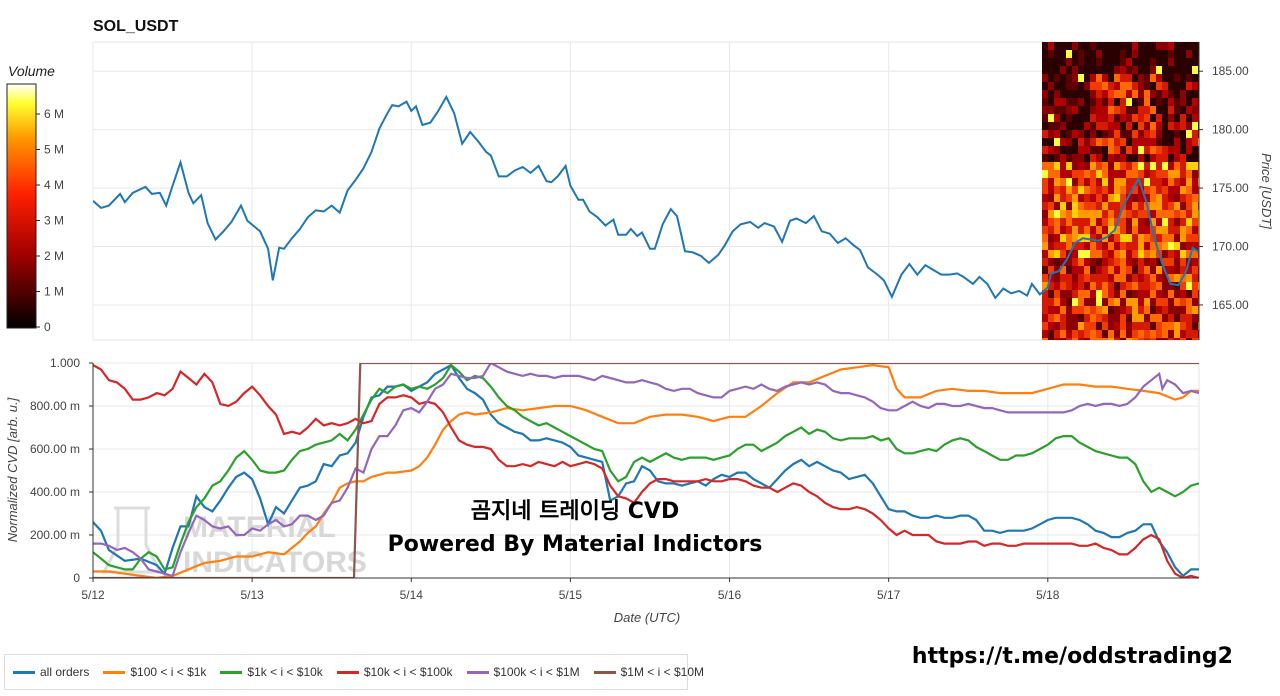 The image size is (1280, 696). Describe the element at coordinates (1266, 191) in the screenshot. I see `price-axis-label: Price [USDT]` at that location.